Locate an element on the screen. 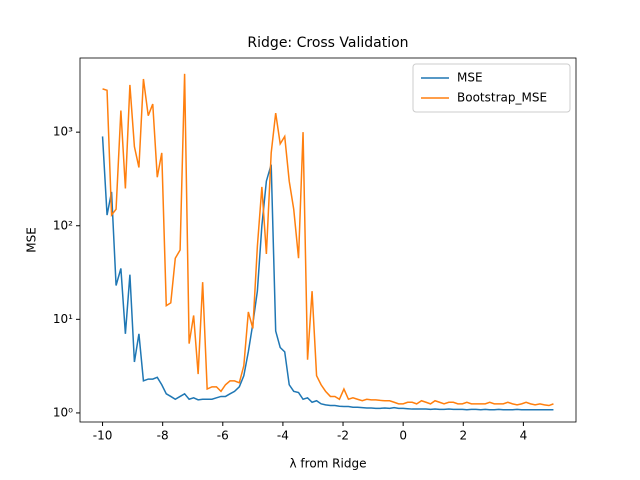 The image size is (640, 480). chart-title: Ridge: Cross Validation is located at coordinates (327, 43).